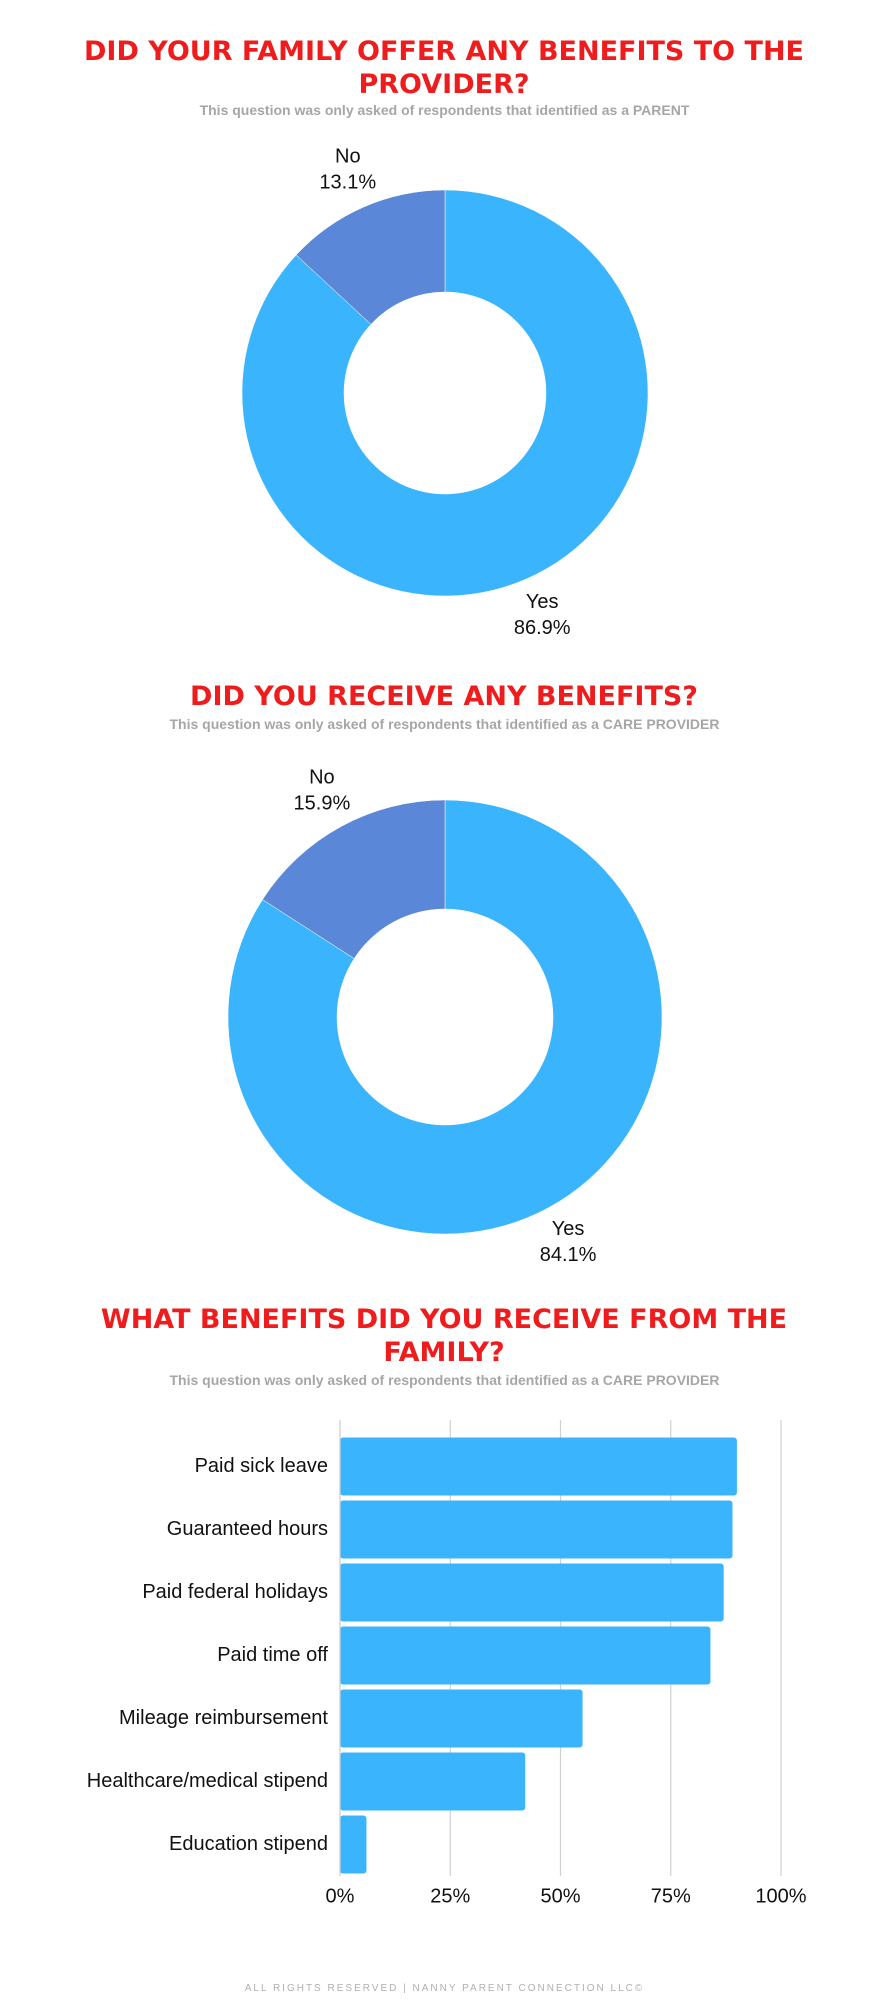 The width and height of the screenshot is (889, 2000). What do you see at coordinates (223, 1718) in the screenshot?
I see `y-tick-label: Mileage reimbursement` at bounding box center [223, 1718].